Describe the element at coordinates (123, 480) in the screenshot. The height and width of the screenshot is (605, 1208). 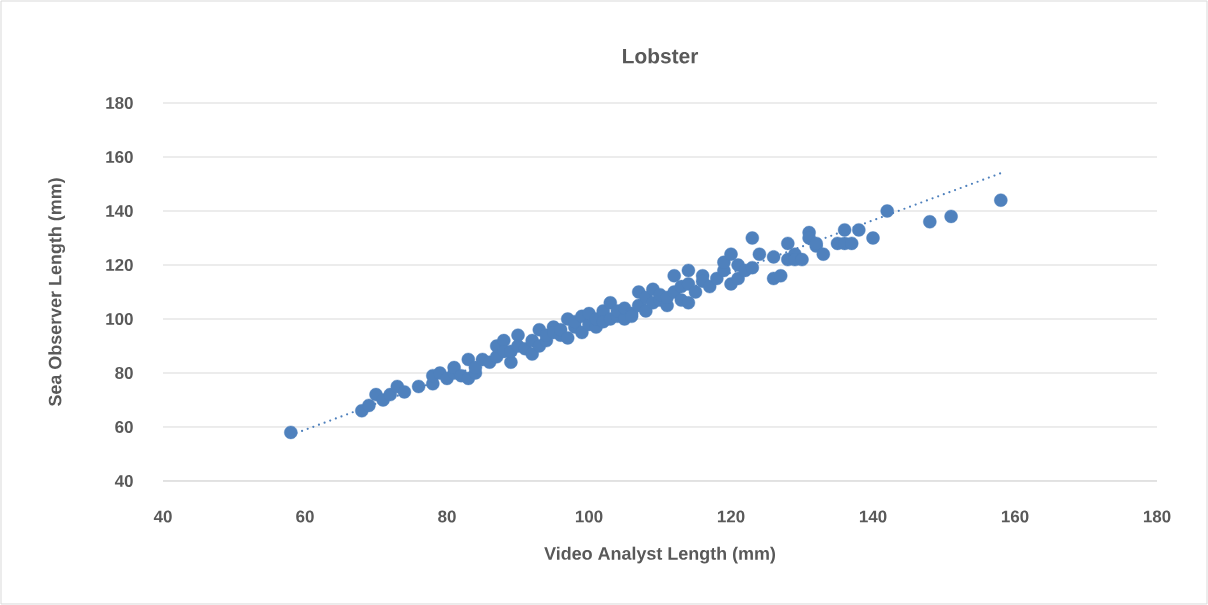
I see `y-tick-label: 40` at that location.